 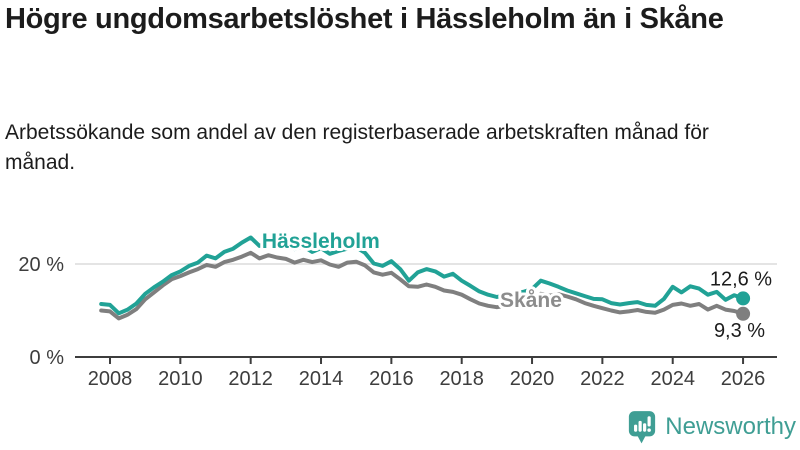 What do you see at coordinates (642, 427) in the screenshot?
I see `newsworthy-logo-icon` at bounding box center [642, 427].